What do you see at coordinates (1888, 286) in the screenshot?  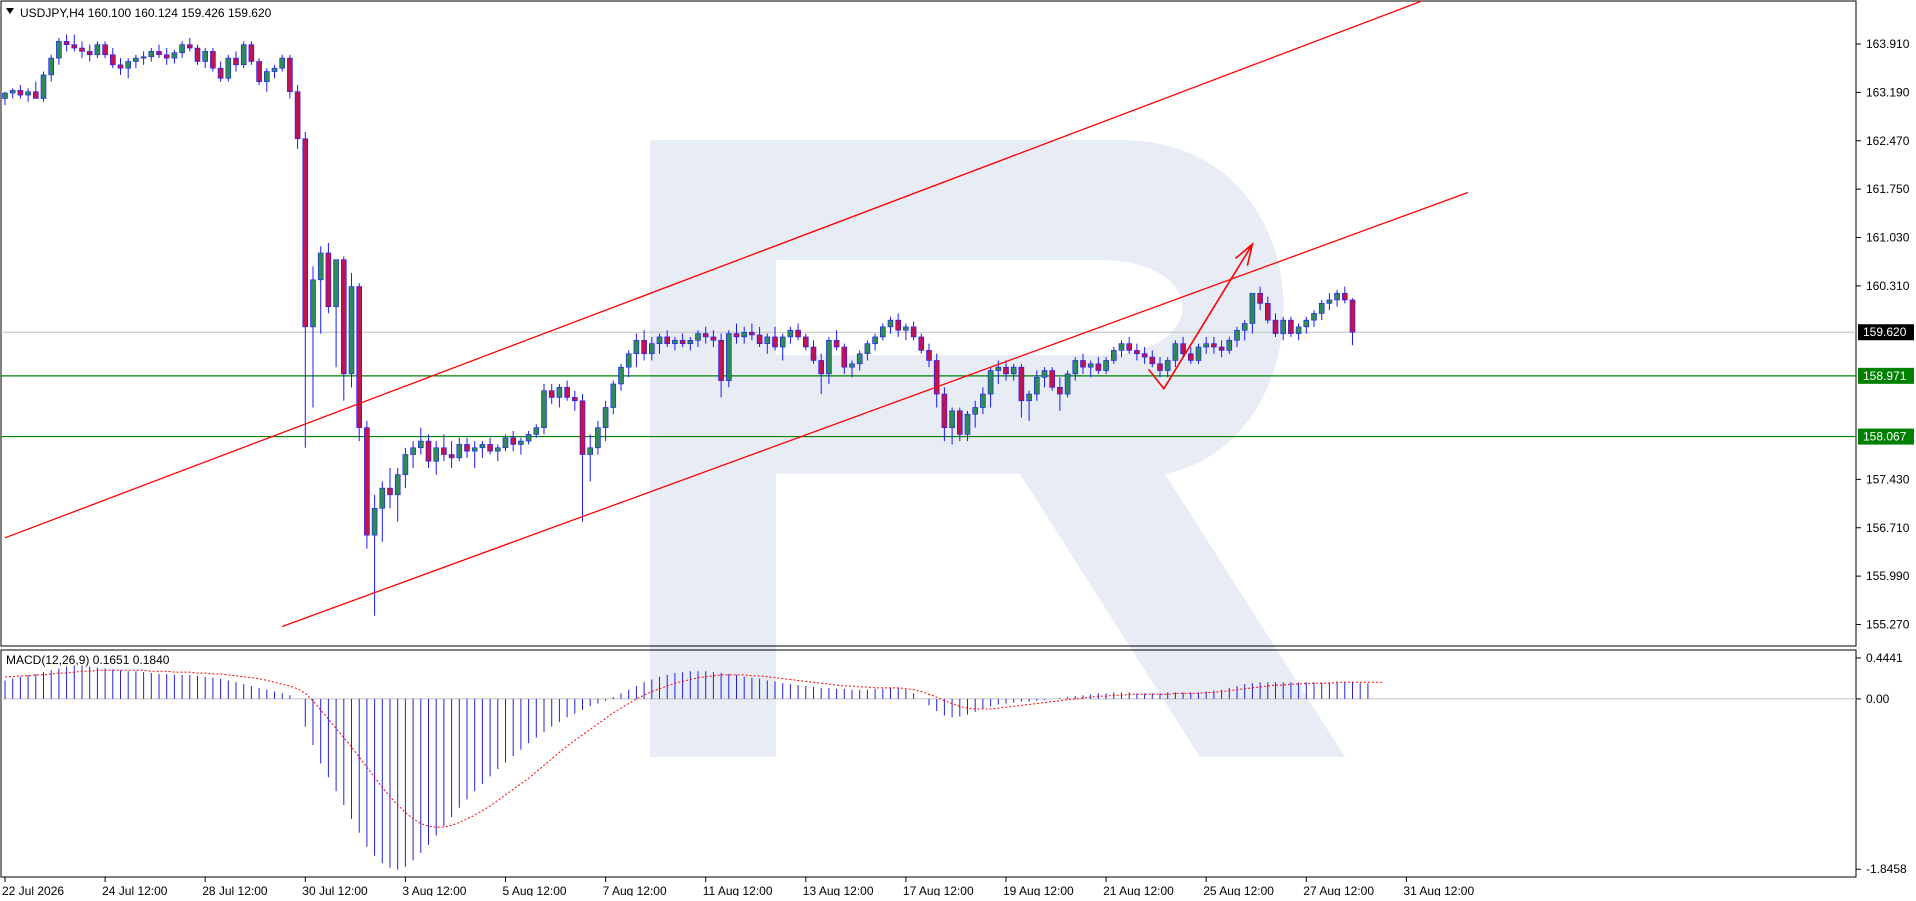 I see `price-tick-label: 160.310` at bounding box center [1888, 286].